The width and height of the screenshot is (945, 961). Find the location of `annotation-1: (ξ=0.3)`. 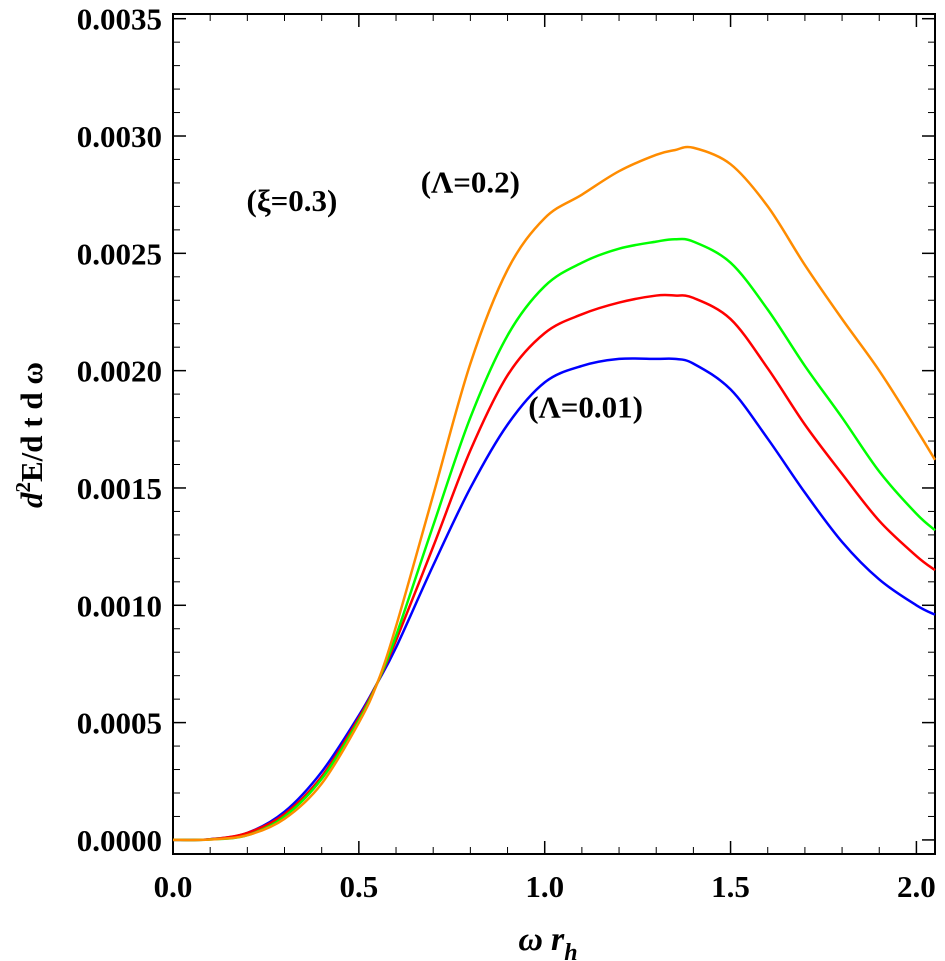

annotation-1: (ξ=0.3) is located at coordinates (292, 200).